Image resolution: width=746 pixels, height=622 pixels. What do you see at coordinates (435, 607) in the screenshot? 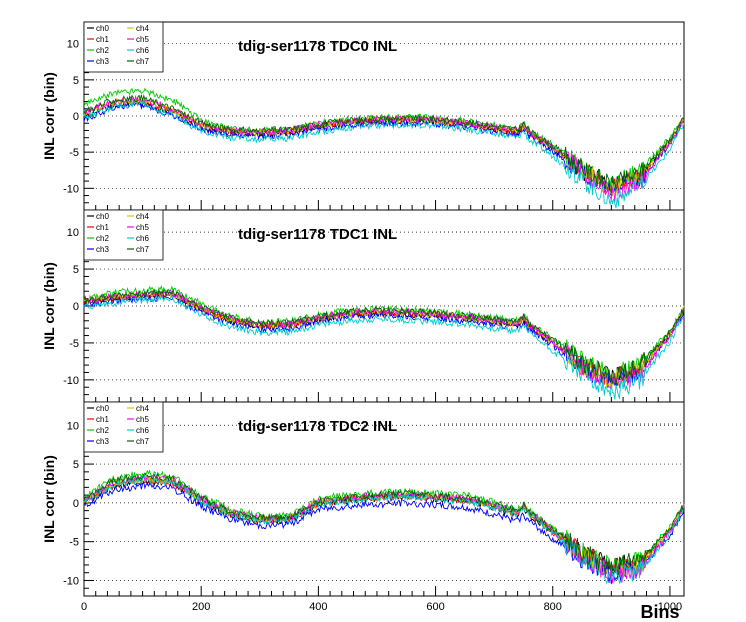
I see `x-tick-label: 600` at bounding box center [435, 607].